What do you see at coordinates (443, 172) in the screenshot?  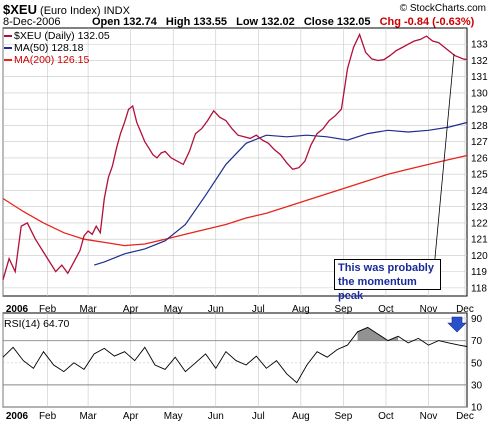 I see `annotation-pointer` at bounding box center [443, 172].